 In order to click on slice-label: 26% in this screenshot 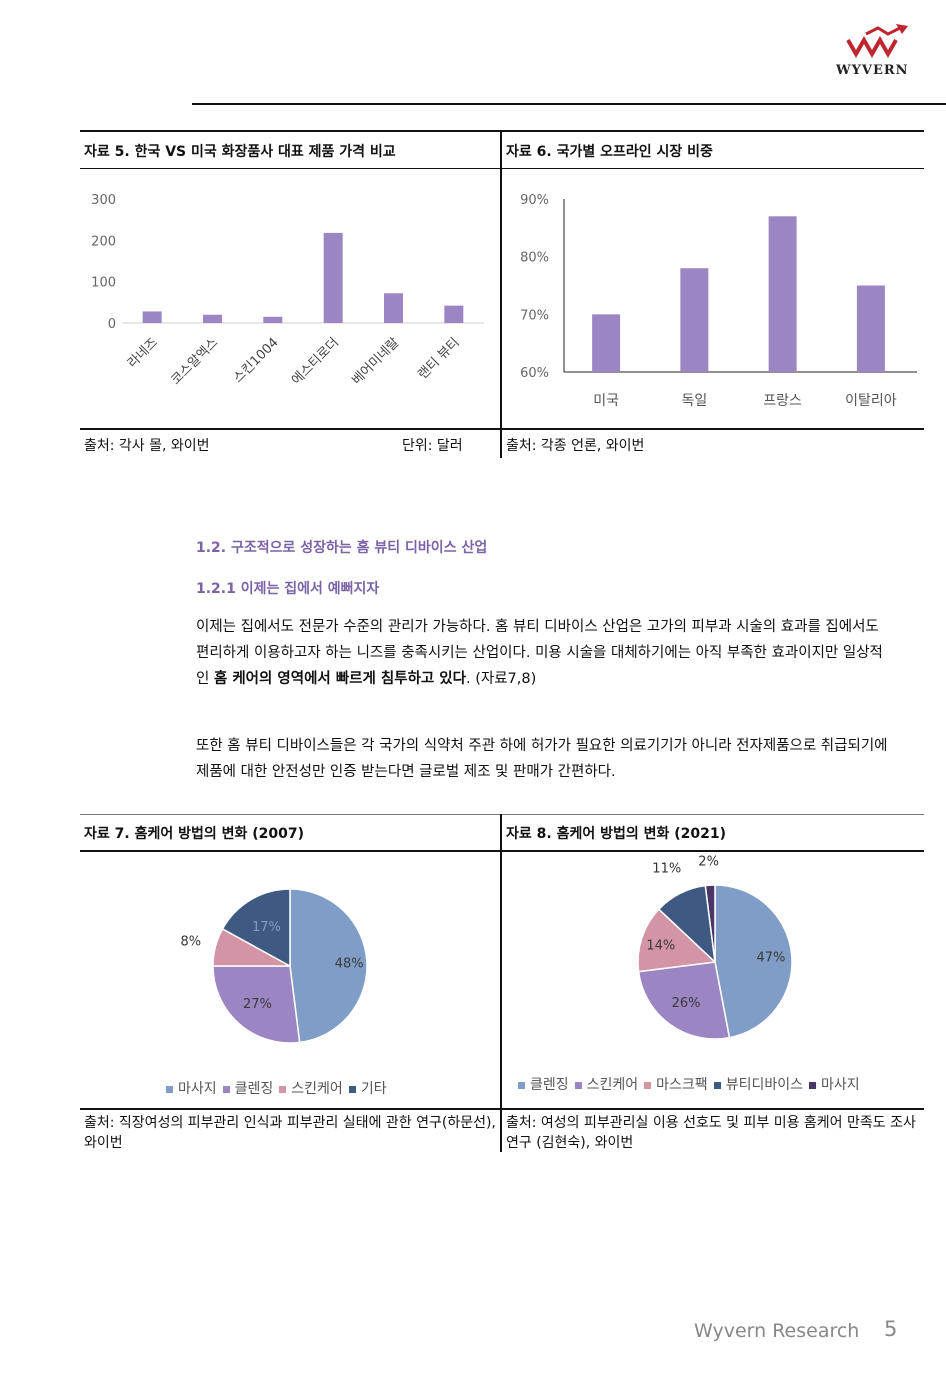, I will do `click(686, 1003)`.